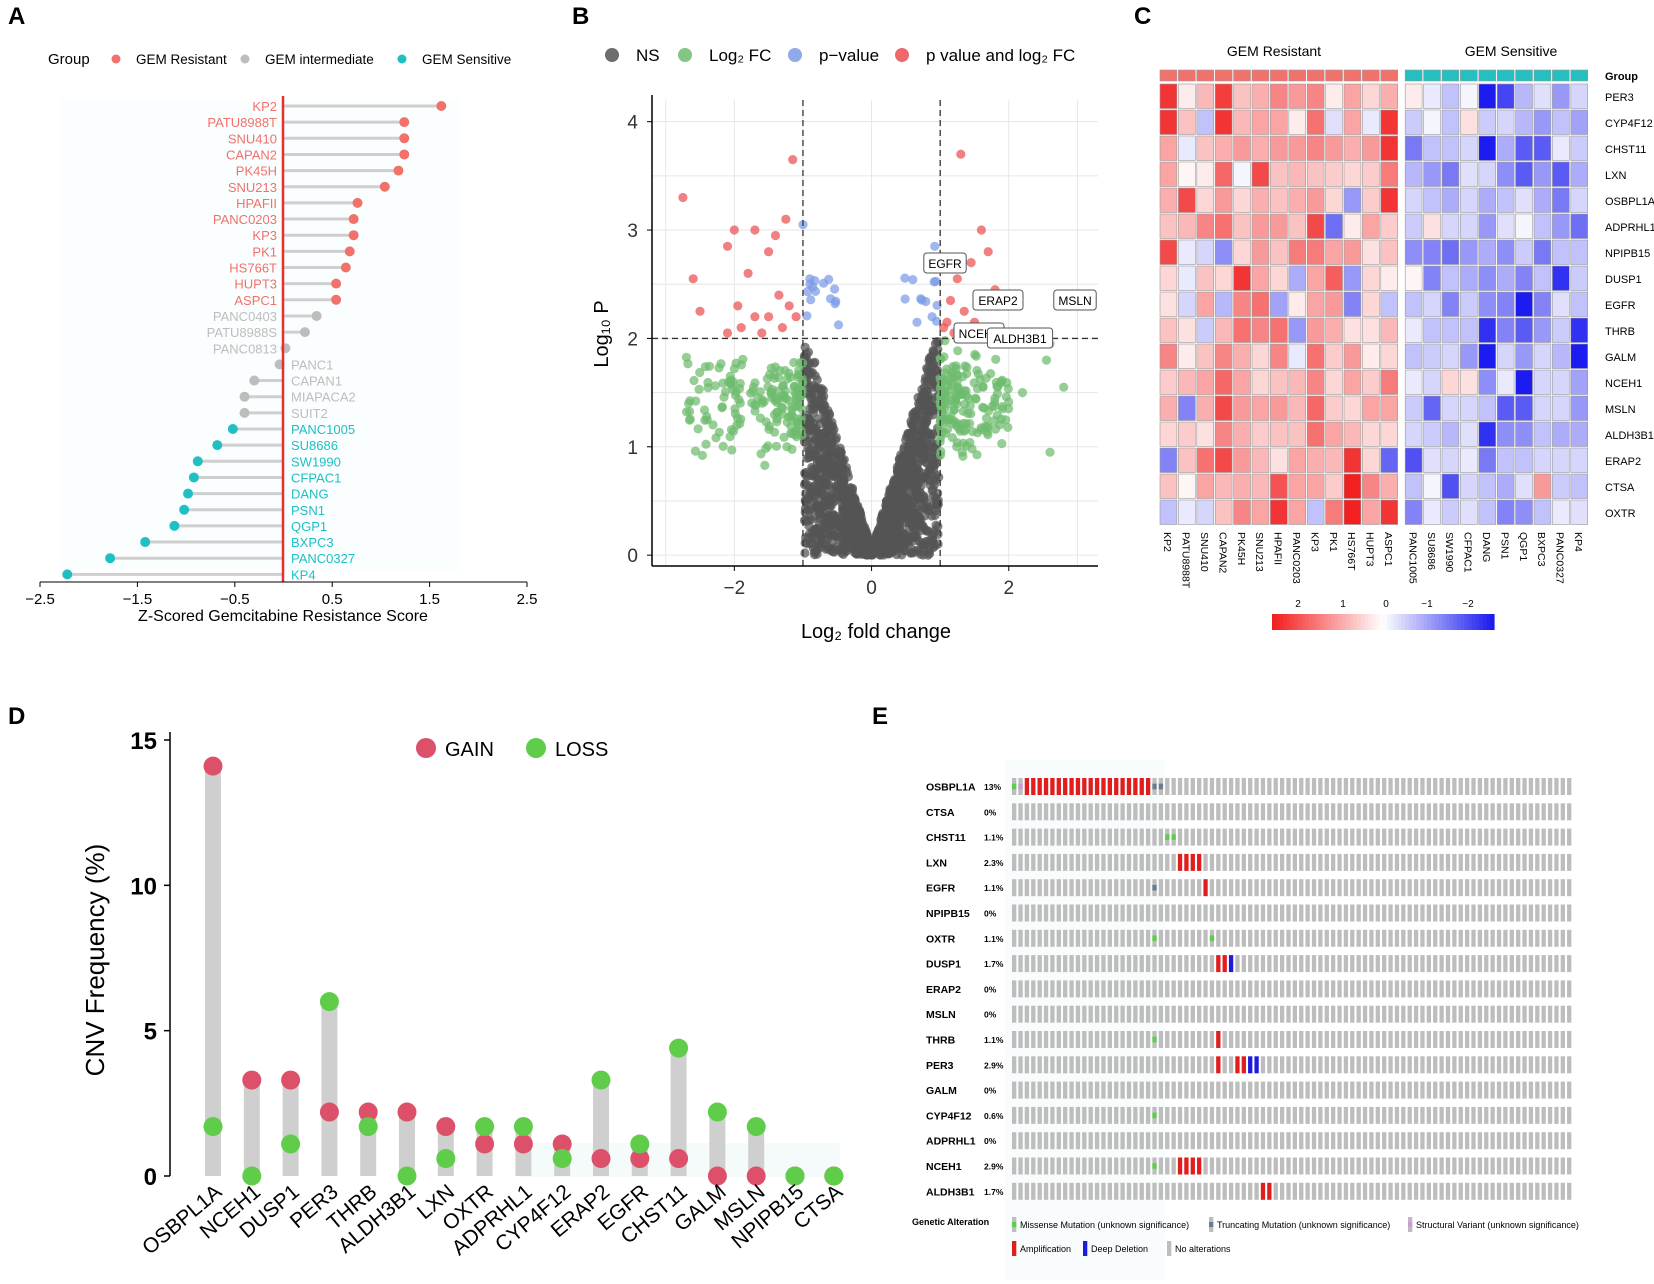 The image size is (1654, 1284). What do you see at coordinates (16, 716) in the screenshot?
I see `panel-letter-d: D` at bounding box center [16, 716].